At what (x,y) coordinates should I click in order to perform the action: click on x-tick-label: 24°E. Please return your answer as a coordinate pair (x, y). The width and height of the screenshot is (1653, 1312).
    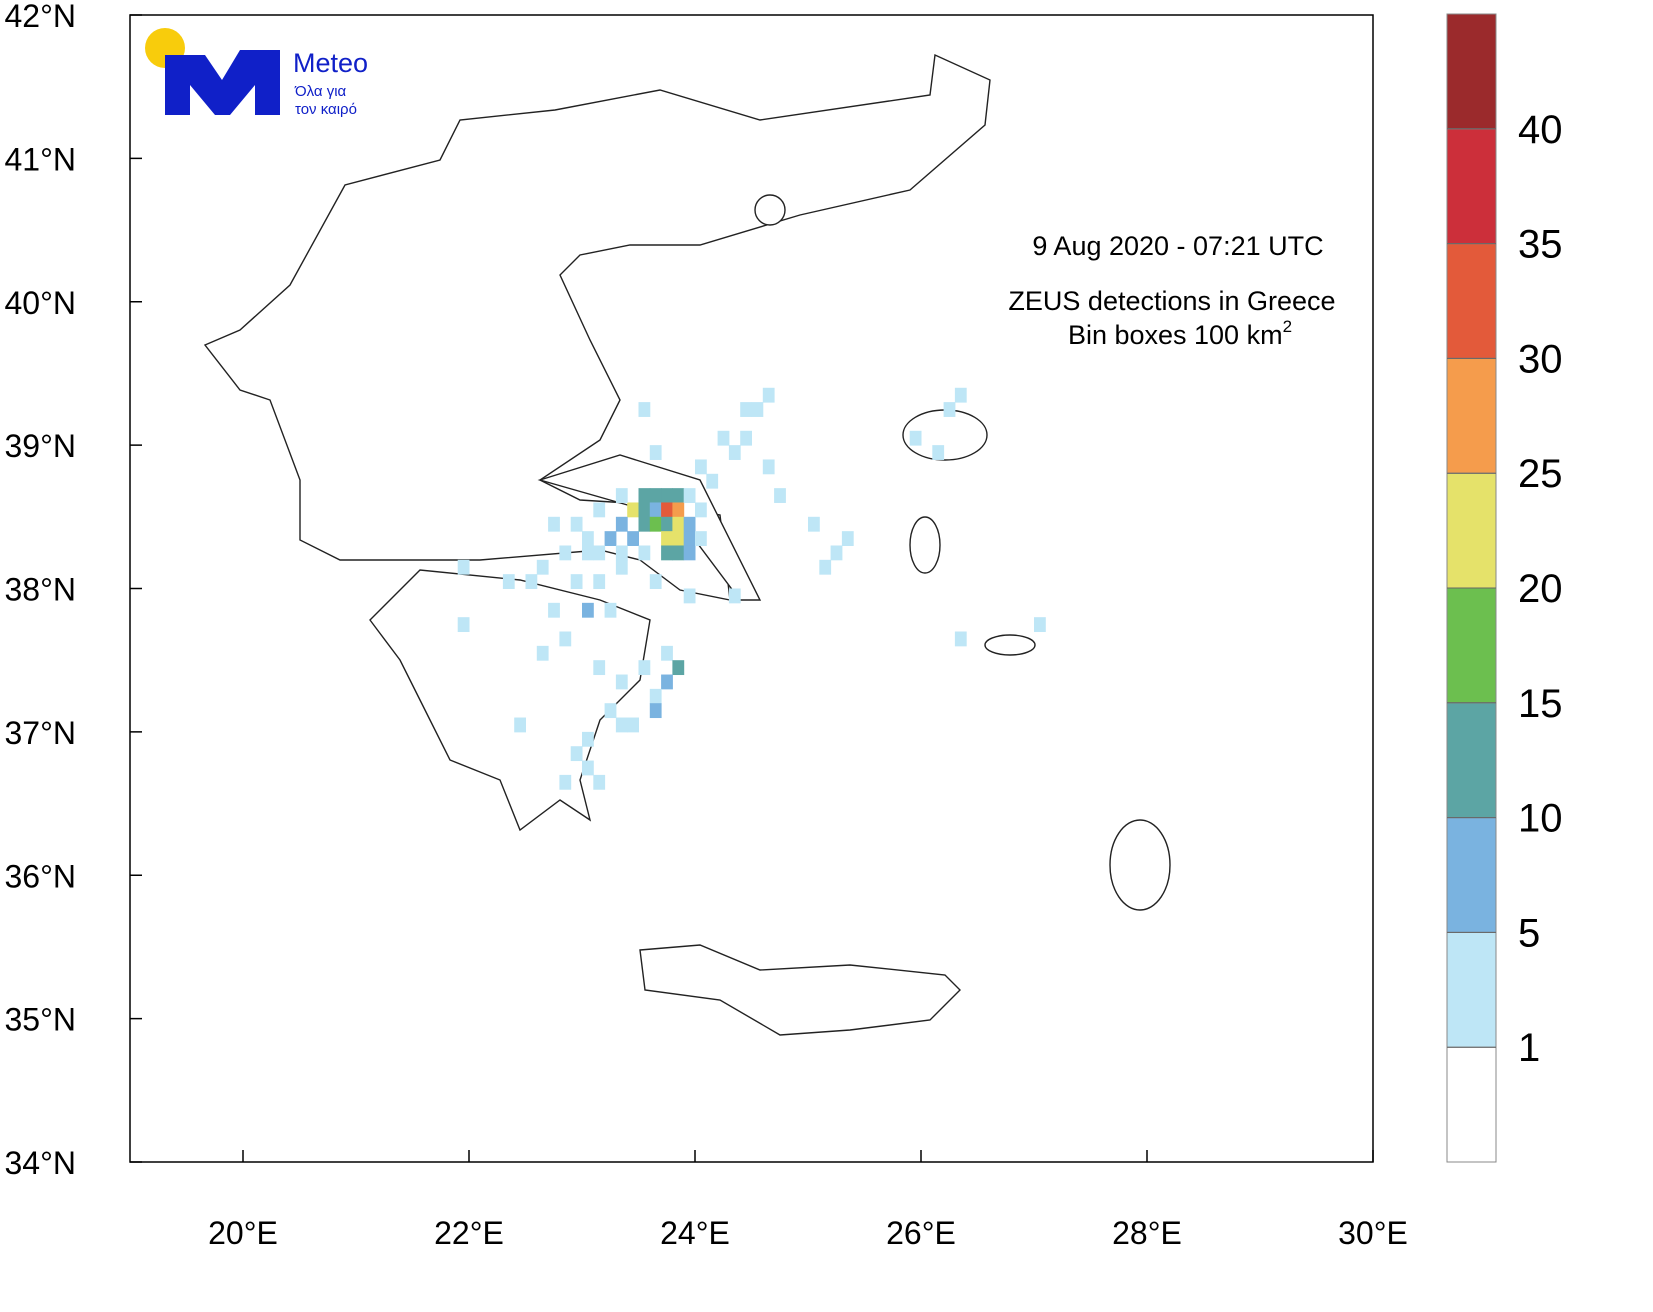
    Looking at the image, I should click on (695, 1233).